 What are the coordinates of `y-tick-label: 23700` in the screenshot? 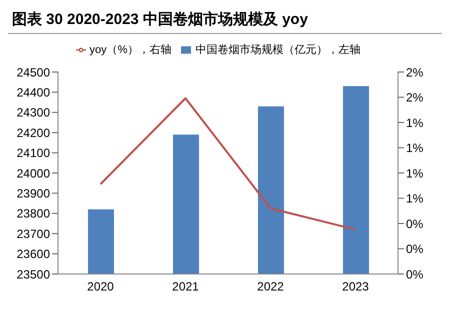 It's located at (33, 233).